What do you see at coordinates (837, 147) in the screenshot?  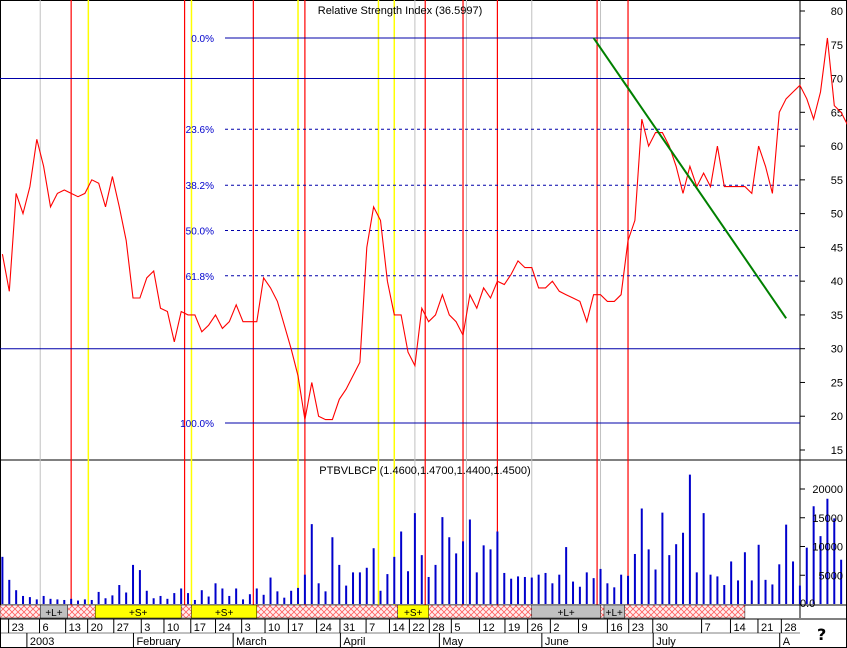 I see `rsi-y-tick-label: 60` at bounding box center [837, 147].